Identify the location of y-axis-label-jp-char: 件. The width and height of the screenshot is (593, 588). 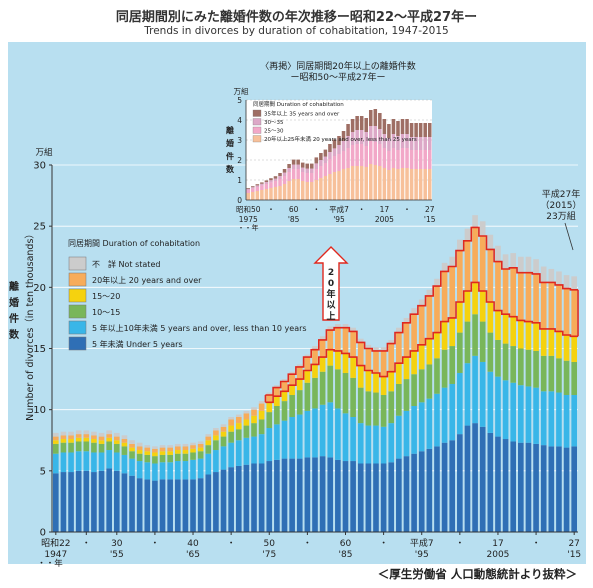
(14, 318).